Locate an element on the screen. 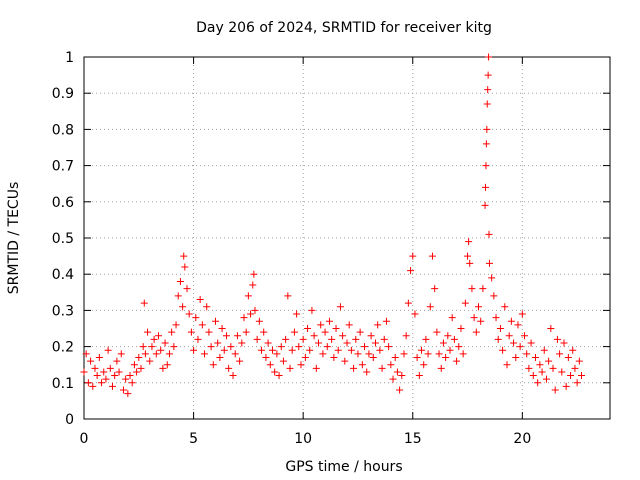 This screenshot has width=640, height=480. y-tick-label: 0.9 is located at coordinates (63, 94).